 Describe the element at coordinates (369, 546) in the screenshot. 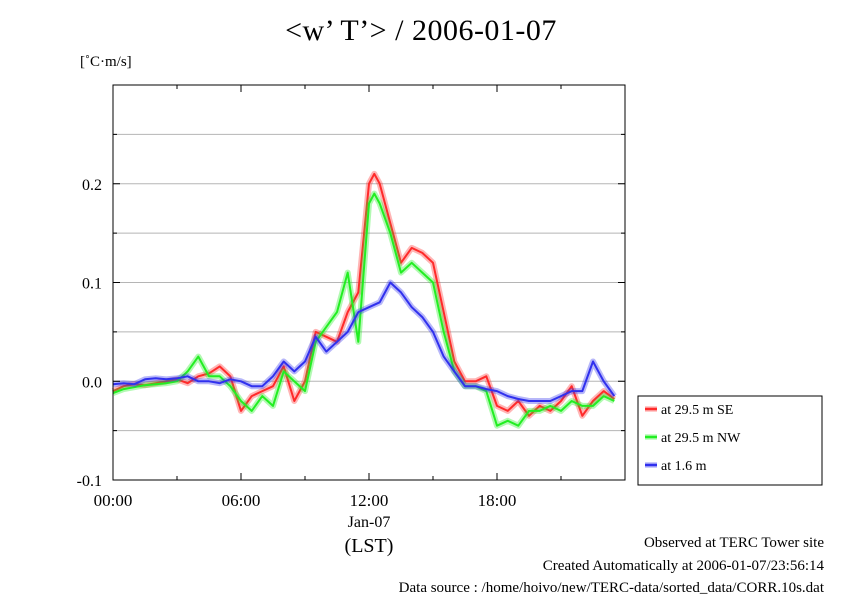

I see `x-axis-label: (LST)` at that location.